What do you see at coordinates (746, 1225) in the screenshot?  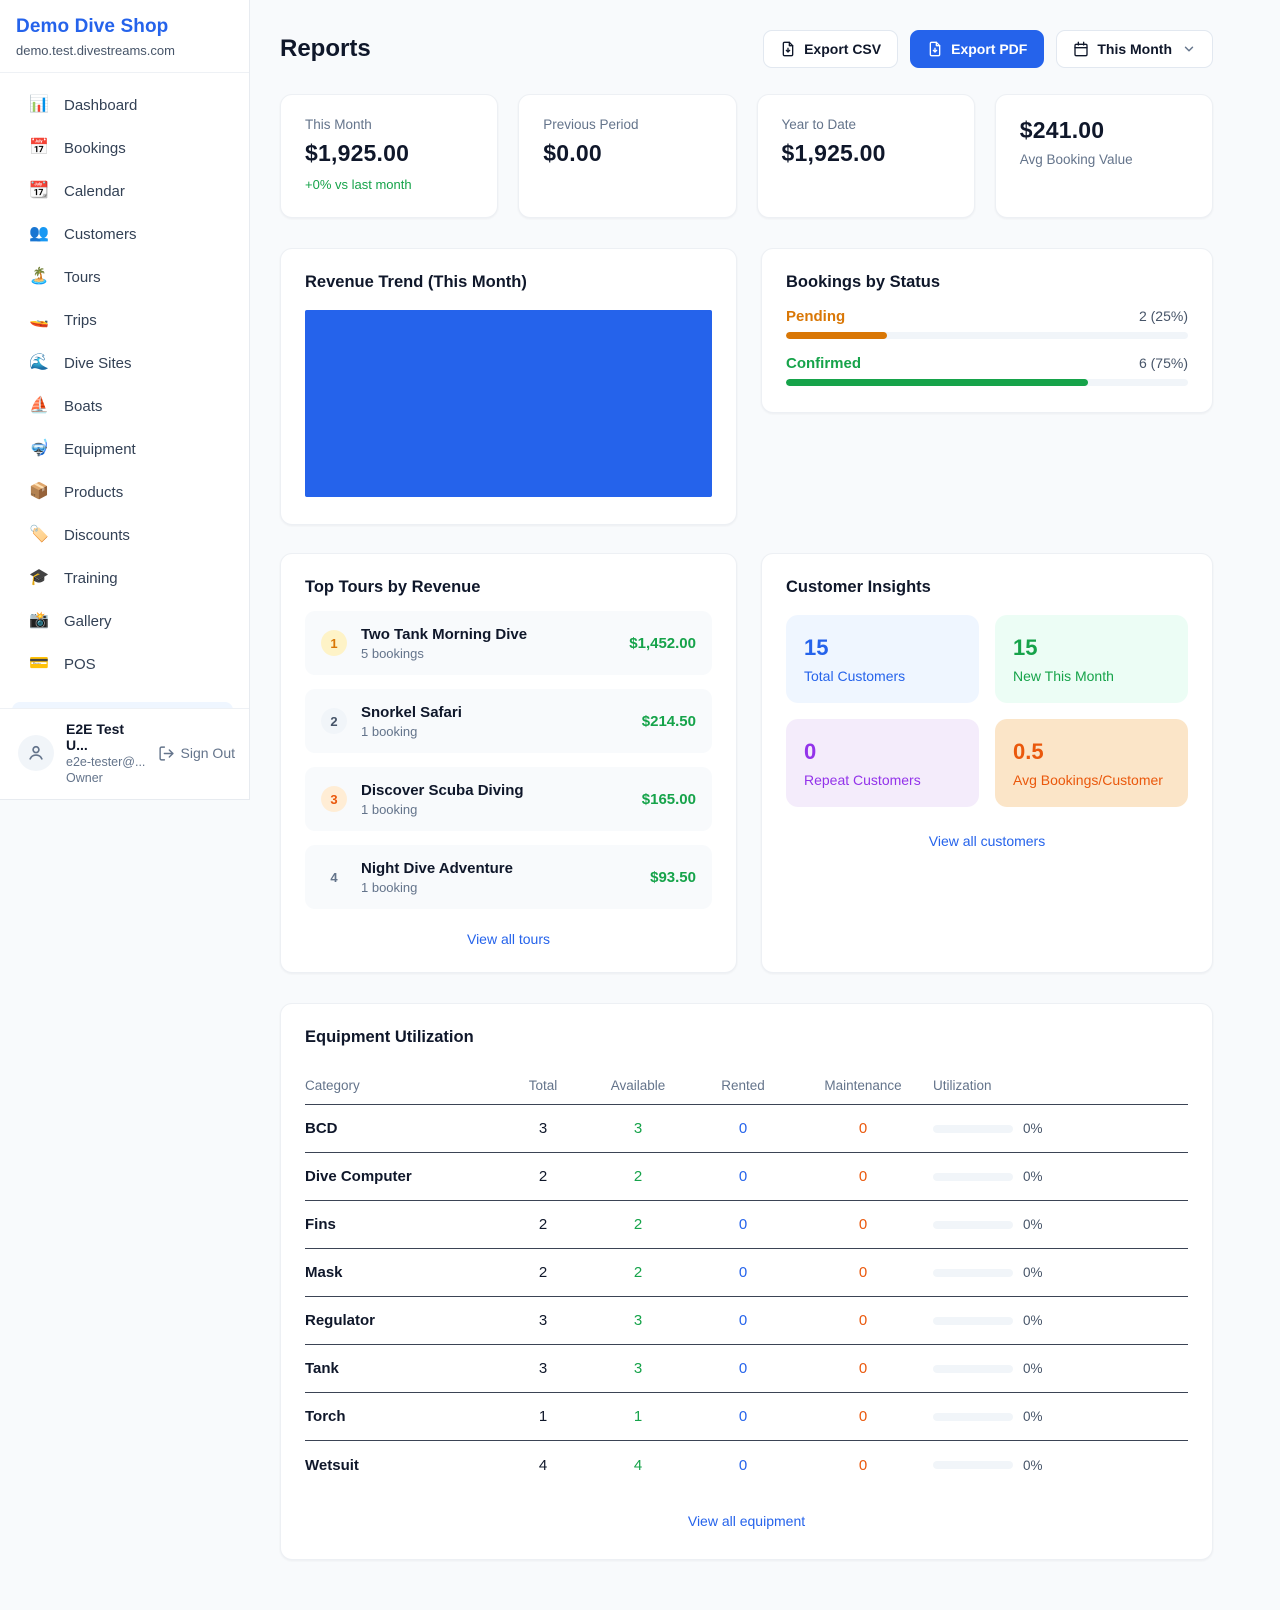 I see `table-row: Fins 2 2 0 0 0%` at bounding box center [746, 1225].